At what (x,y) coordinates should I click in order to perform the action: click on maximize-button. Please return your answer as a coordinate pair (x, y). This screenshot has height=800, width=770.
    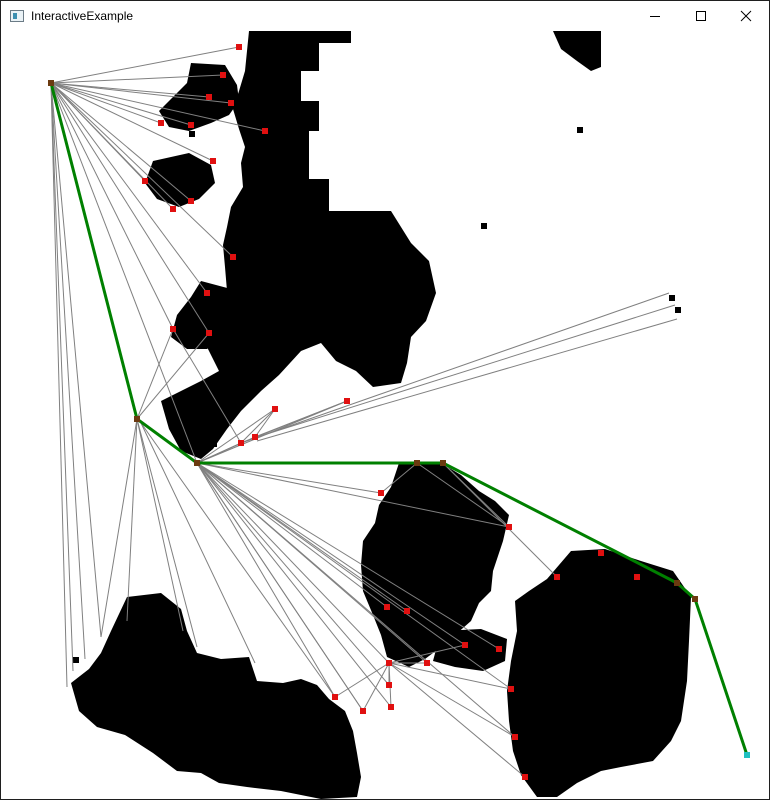
    Looking at the image, I should click on (701, 16).